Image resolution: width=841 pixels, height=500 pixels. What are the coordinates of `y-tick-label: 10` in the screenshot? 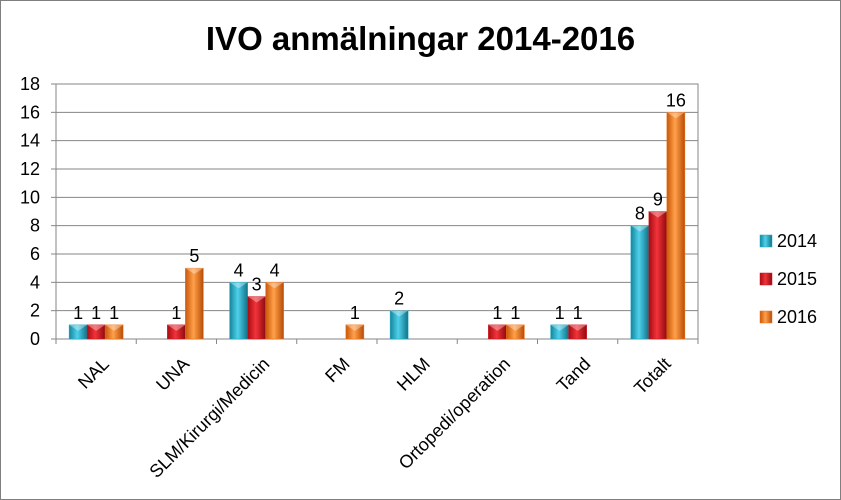 It's located at (30, 197).